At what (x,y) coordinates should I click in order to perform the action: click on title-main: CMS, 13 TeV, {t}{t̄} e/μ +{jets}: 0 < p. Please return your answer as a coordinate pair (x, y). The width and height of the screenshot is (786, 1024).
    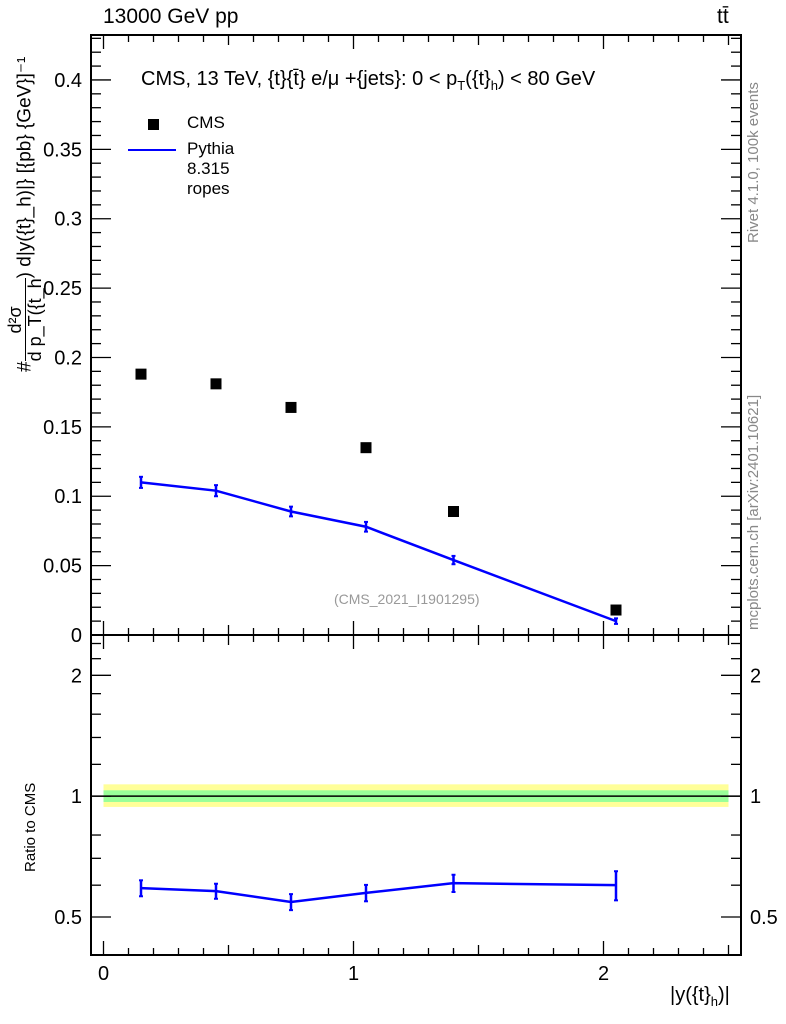
    Looking at the image, I should click on (299, 79).